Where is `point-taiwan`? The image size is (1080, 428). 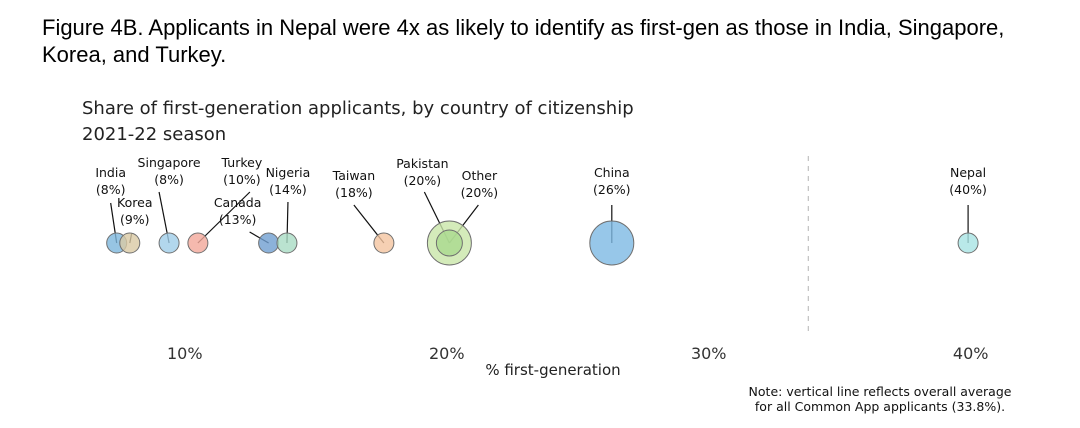 point-taiwan is located at coordinates (384, 243).